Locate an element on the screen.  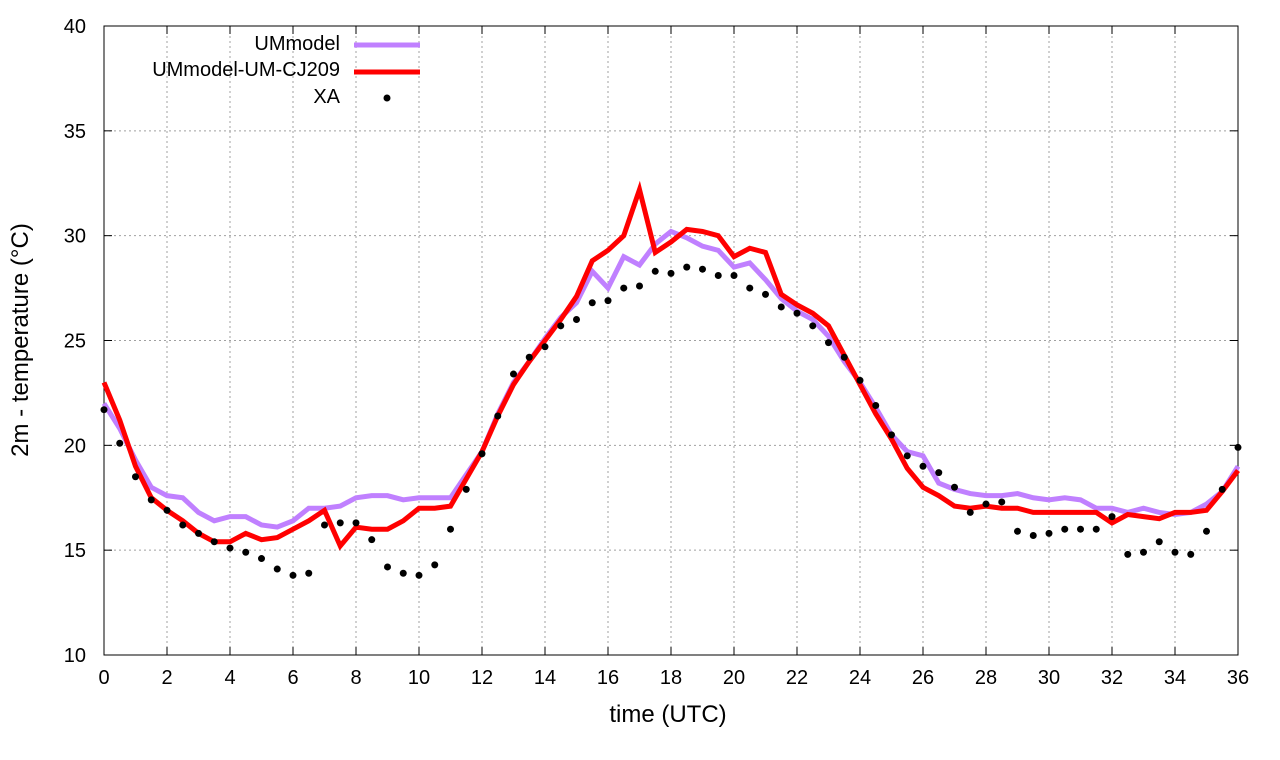
x-tick-label: 34 is located at coordinates (1175, 678).